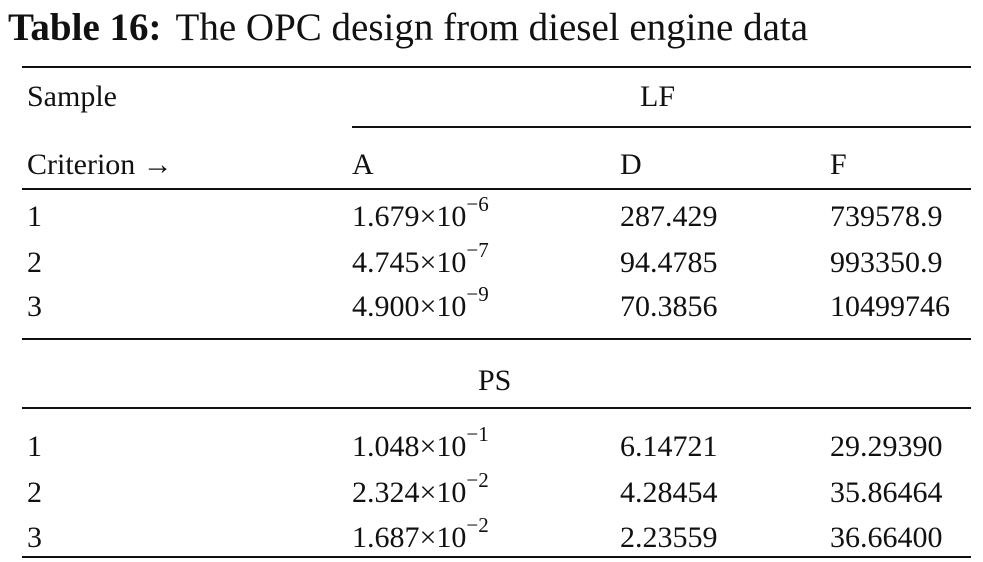 This screenshot has width=983, height=562. Describe the element at coordinates (492, 27) in the screenshot. I see `title-text: The OPC design from diesel engine data` at that location.